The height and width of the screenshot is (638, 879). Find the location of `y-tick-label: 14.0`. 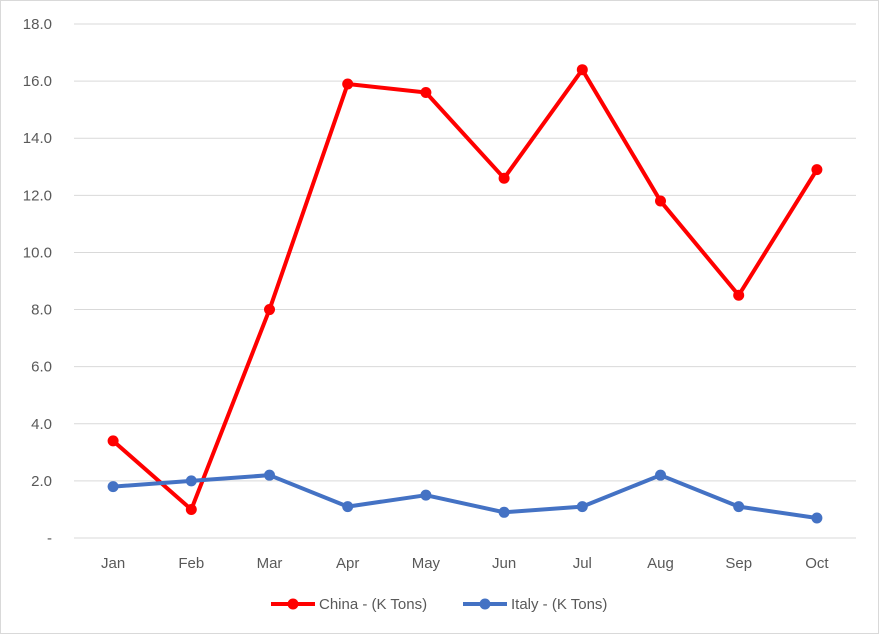

y-tick-label: 14.0 is located at coordinates (37, 138).